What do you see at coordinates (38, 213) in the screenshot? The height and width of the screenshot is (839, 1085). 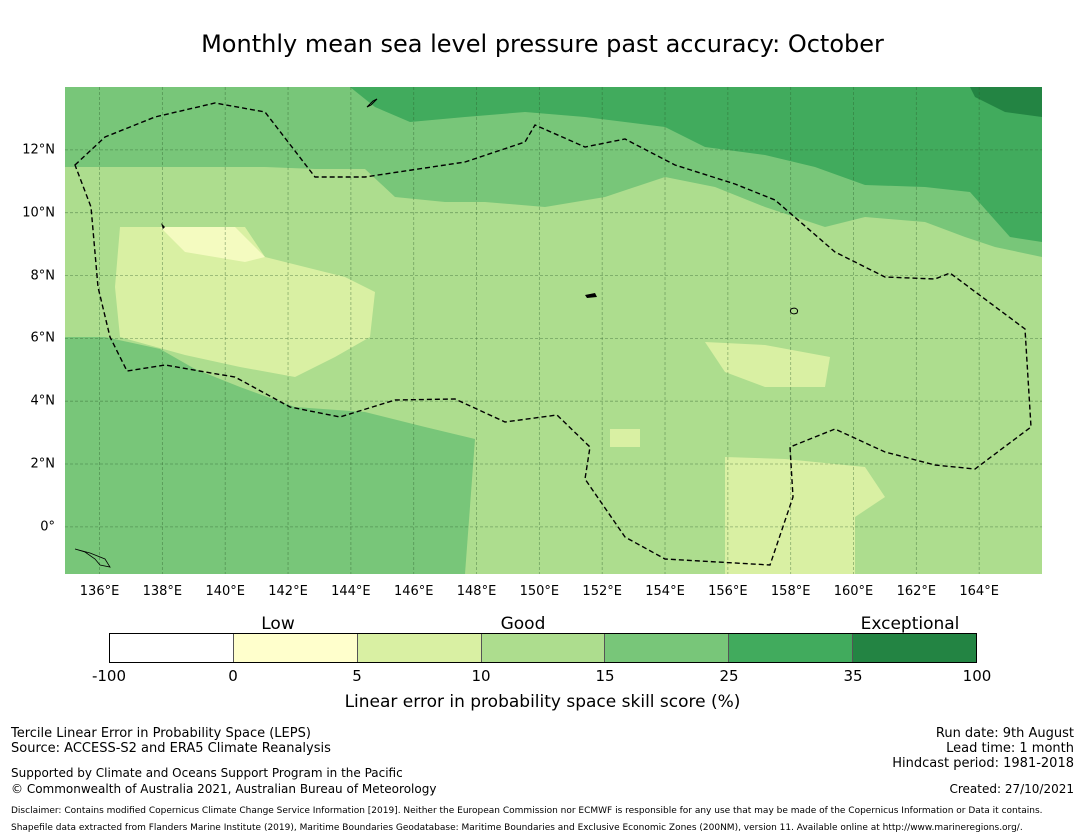 I see `y-tick-label: 10°N` at bounding box center [38, 213].